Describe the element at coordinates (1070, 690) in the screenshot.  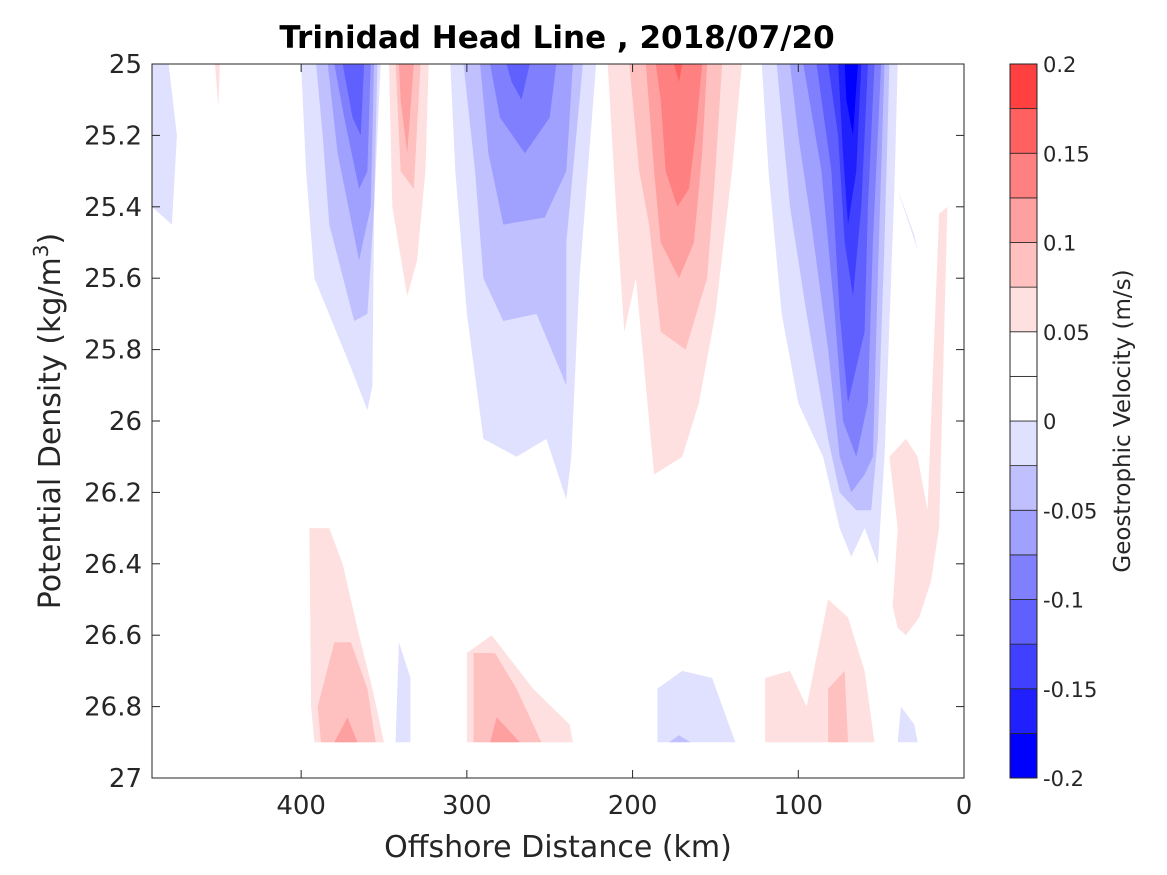
I see `colorbar-tick-label: -0.15` at that location.